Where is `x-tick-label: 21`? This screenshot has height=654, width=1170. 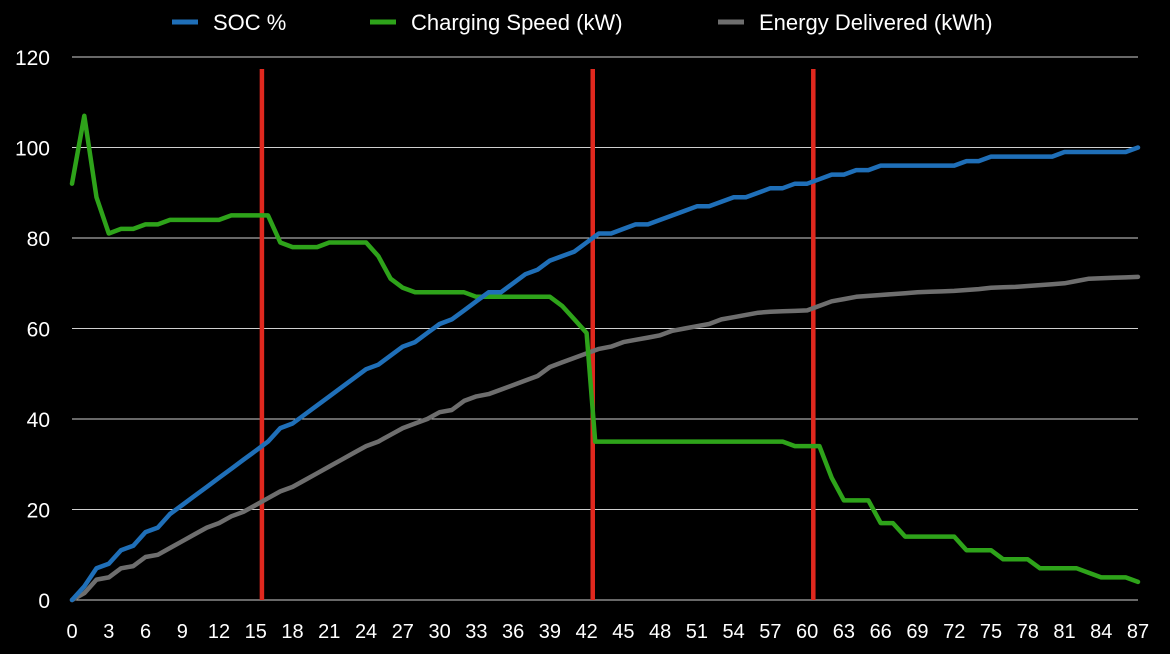
x-tick-label: 21 is located at coordinates (329, 632).